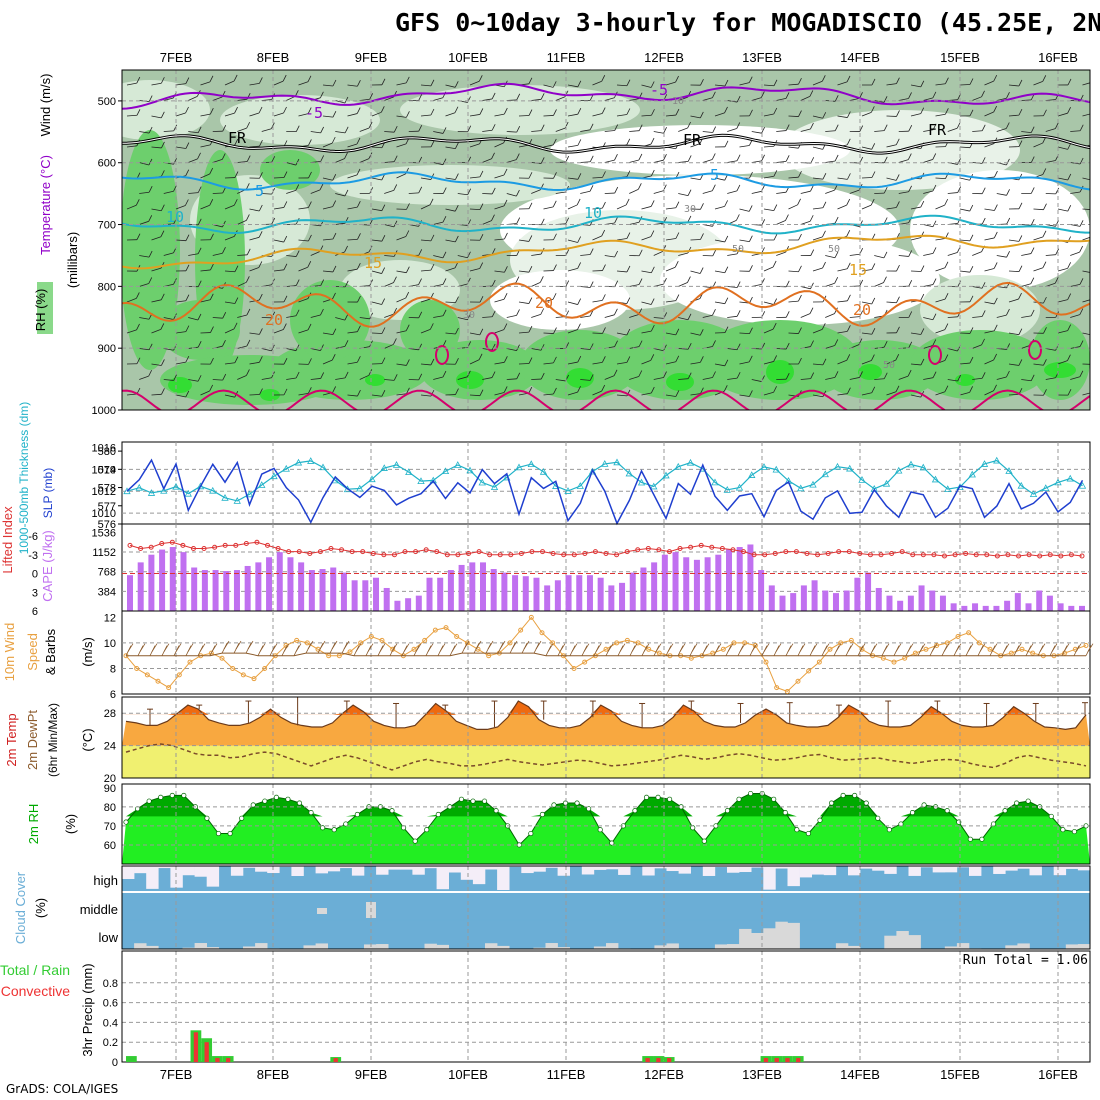 The width and height of the screenshot is (1100, 1100). Describe the element at coordinates (40, 310) in the screenshot. I see `upper-ylabel-rh-text: RH (%)` at that location.